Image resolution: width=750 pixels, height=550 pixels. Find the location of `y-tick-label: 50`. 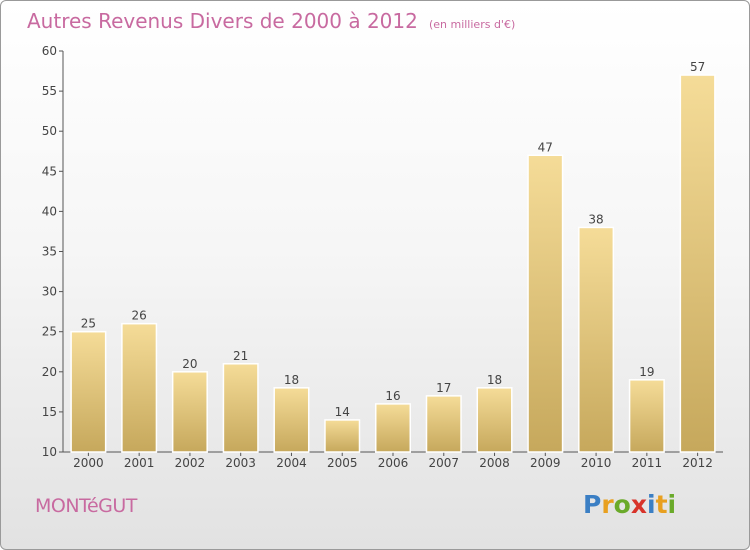

y-tick-label: 50 is located at coordinates (49, 131).